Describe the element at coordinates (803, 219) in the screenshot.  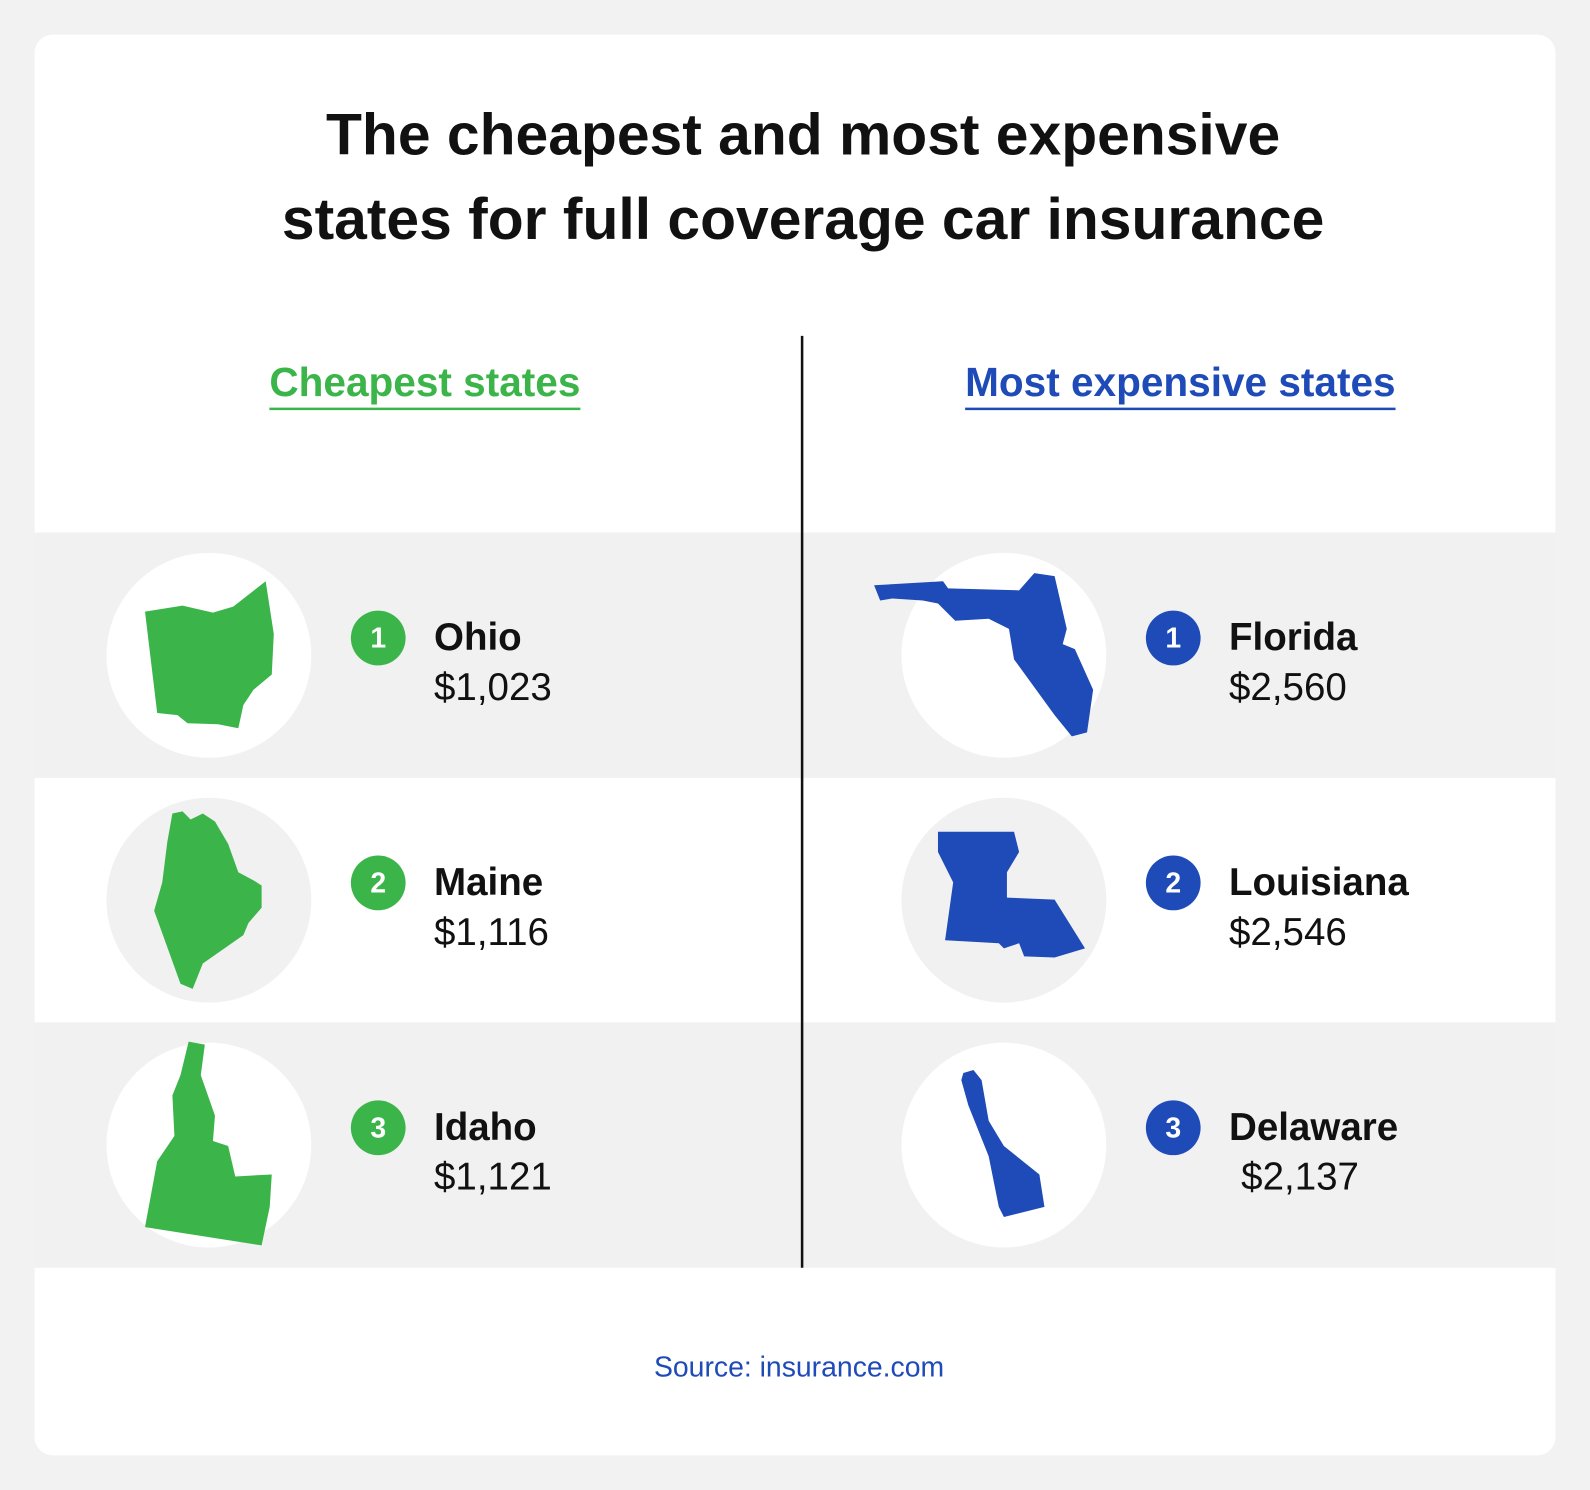
I see `title: states for full coverage car insurance` at that location.